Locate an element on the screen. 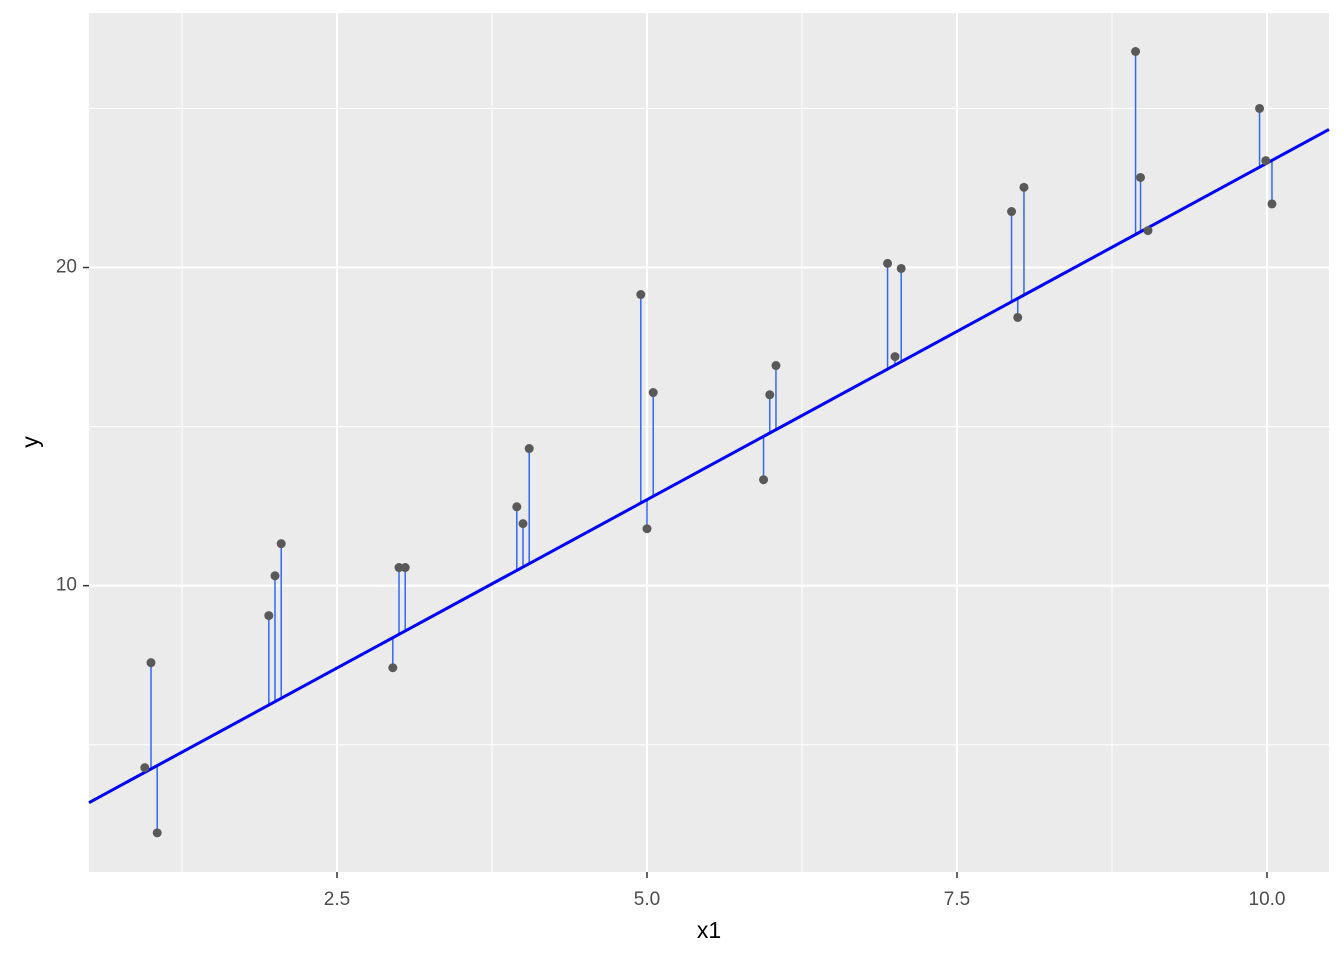 The image size is (1344, 960). x-axis-title: x1 is located at coordinates (709, 930).